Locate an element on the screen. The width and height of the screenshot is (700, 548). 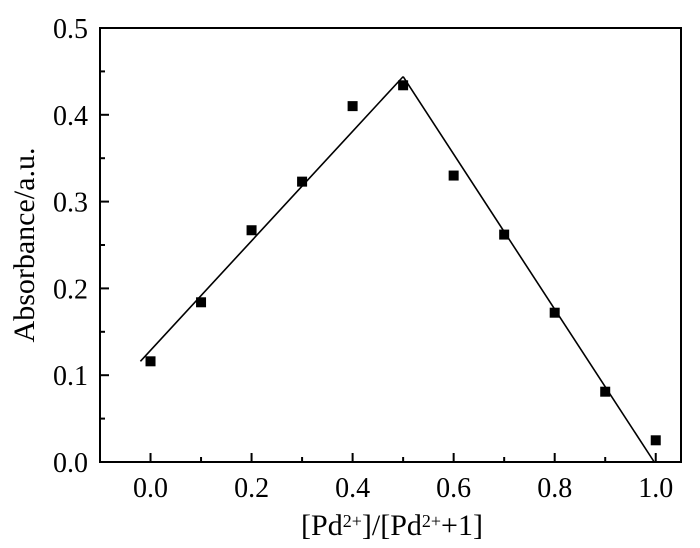
y-tick-label: 0.3 is located at coordinates (70, 203).